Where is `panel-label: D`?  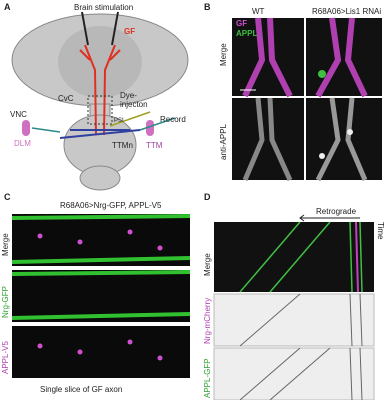
panel-label: D is located at coordinates (207, 197).